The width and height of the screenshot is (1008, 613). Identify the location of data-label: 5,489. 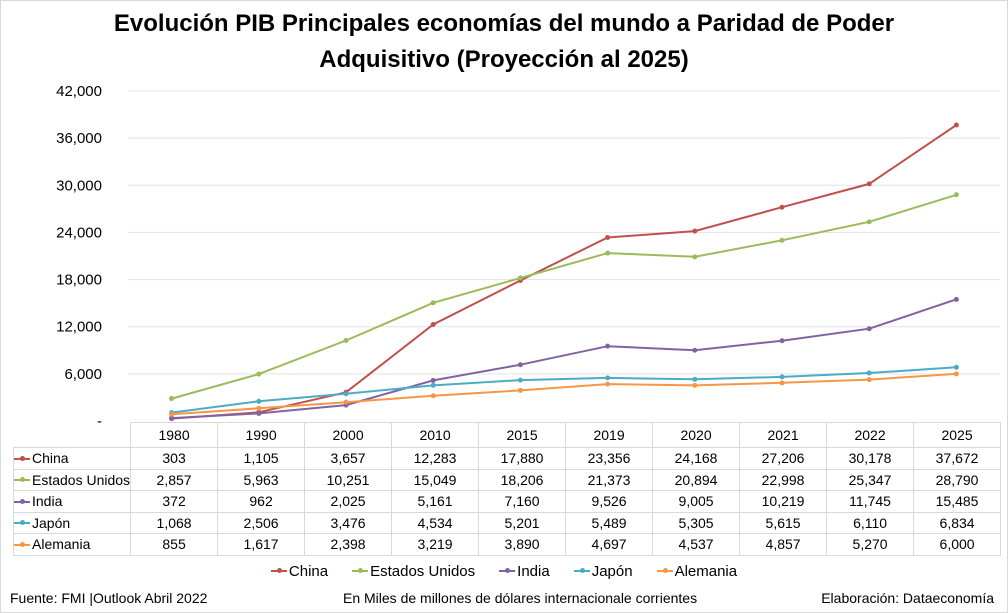
(609, 522).